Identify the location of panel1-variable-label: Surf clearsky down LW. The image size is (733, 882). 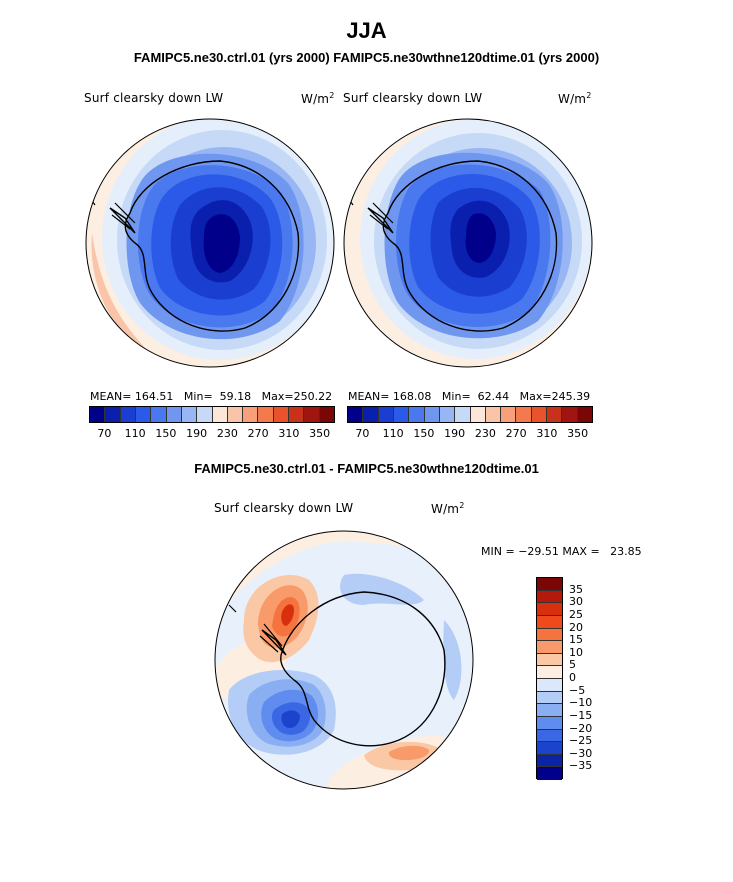
(154, 98).